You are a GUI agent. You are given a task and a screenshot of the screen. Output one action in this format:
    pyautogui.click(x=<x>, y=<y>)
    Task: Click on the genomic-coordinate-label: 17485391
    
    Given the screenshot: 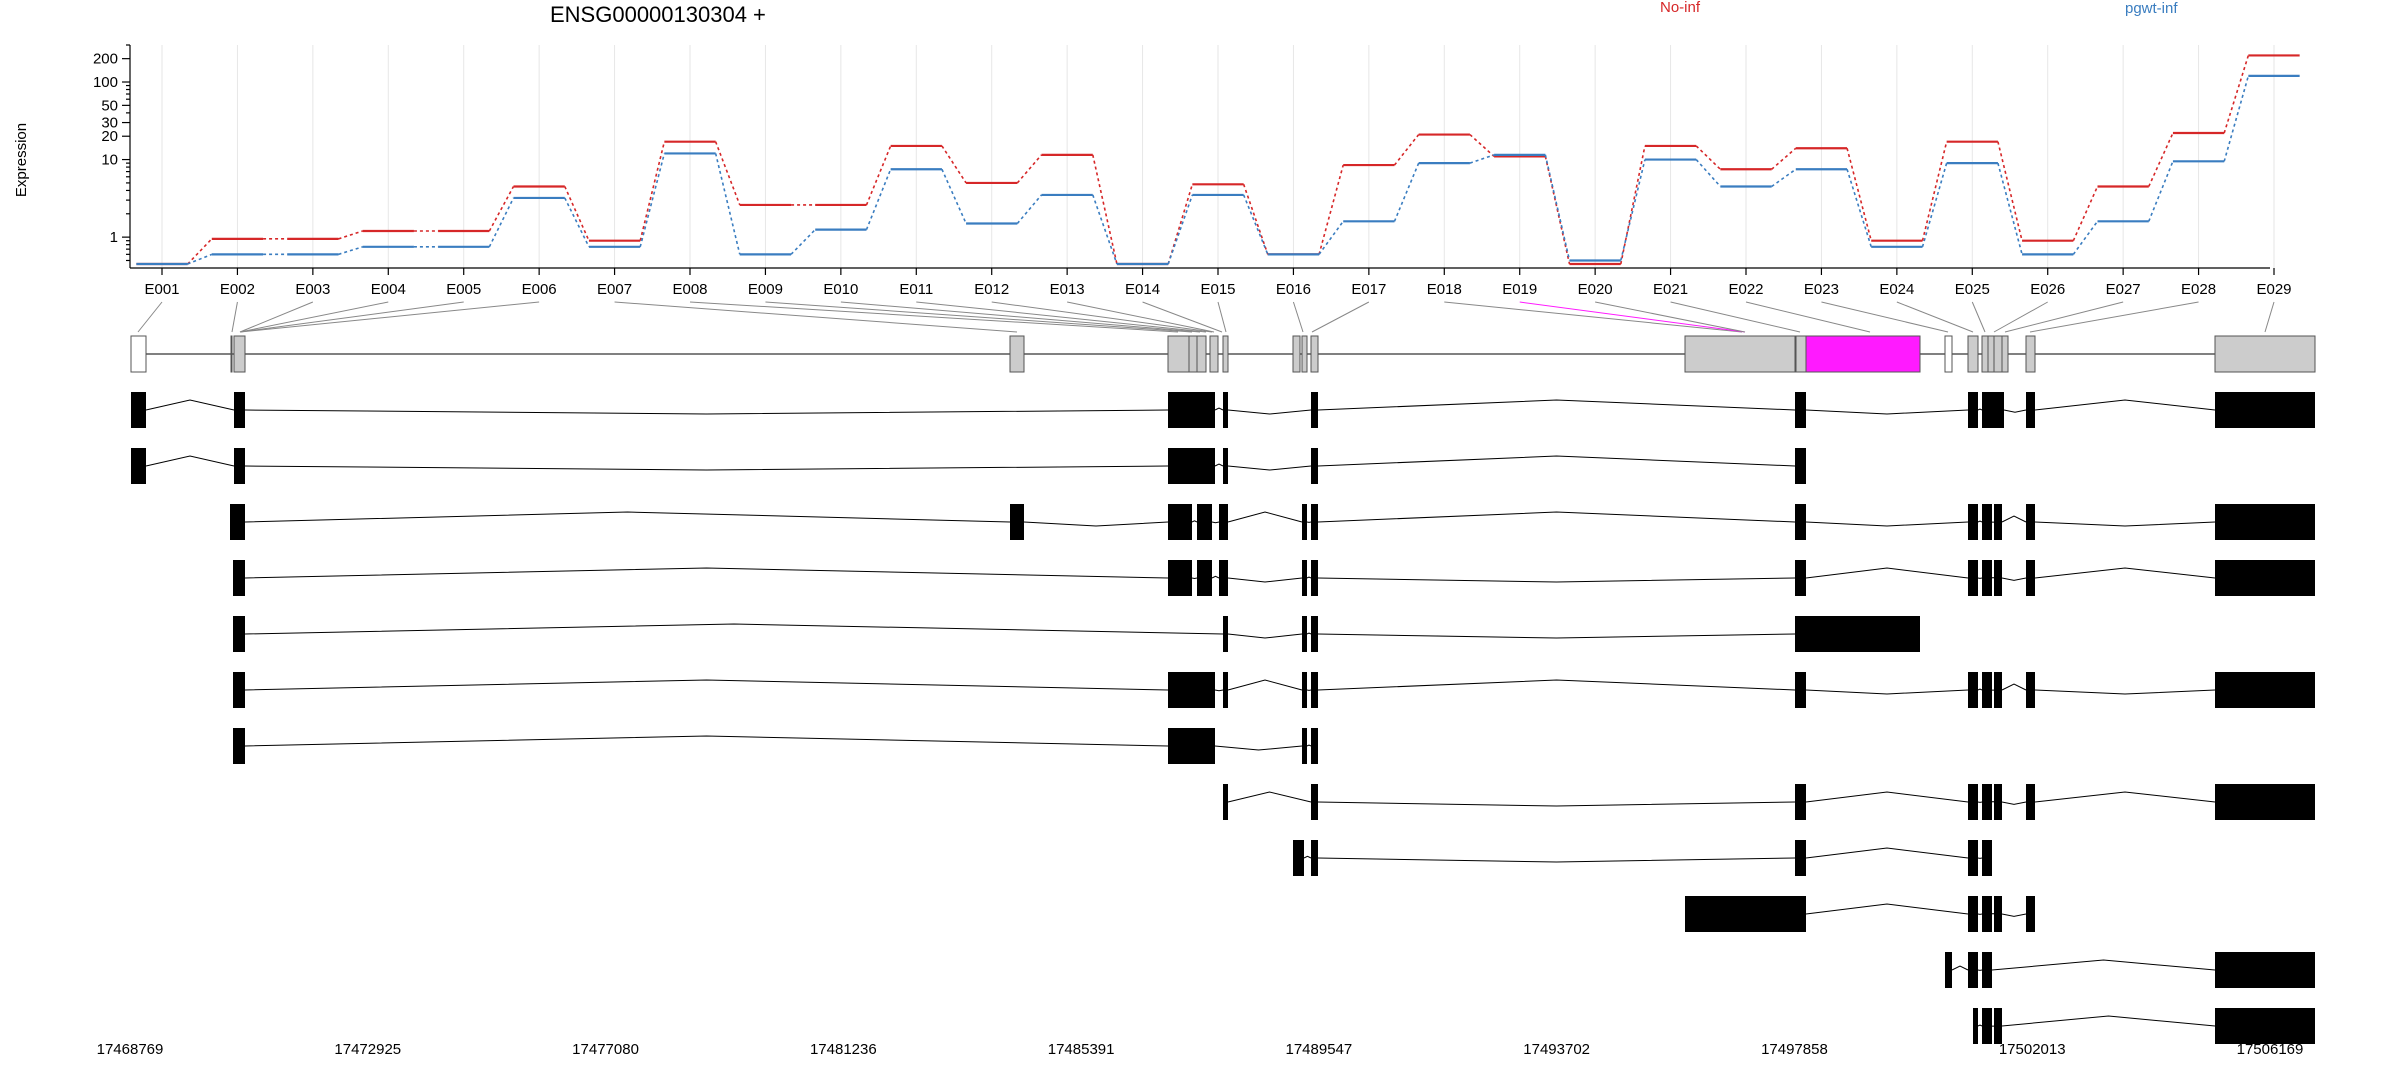 What is the action you would take?
    pyautogui.click(x=1081, y=1049)
    